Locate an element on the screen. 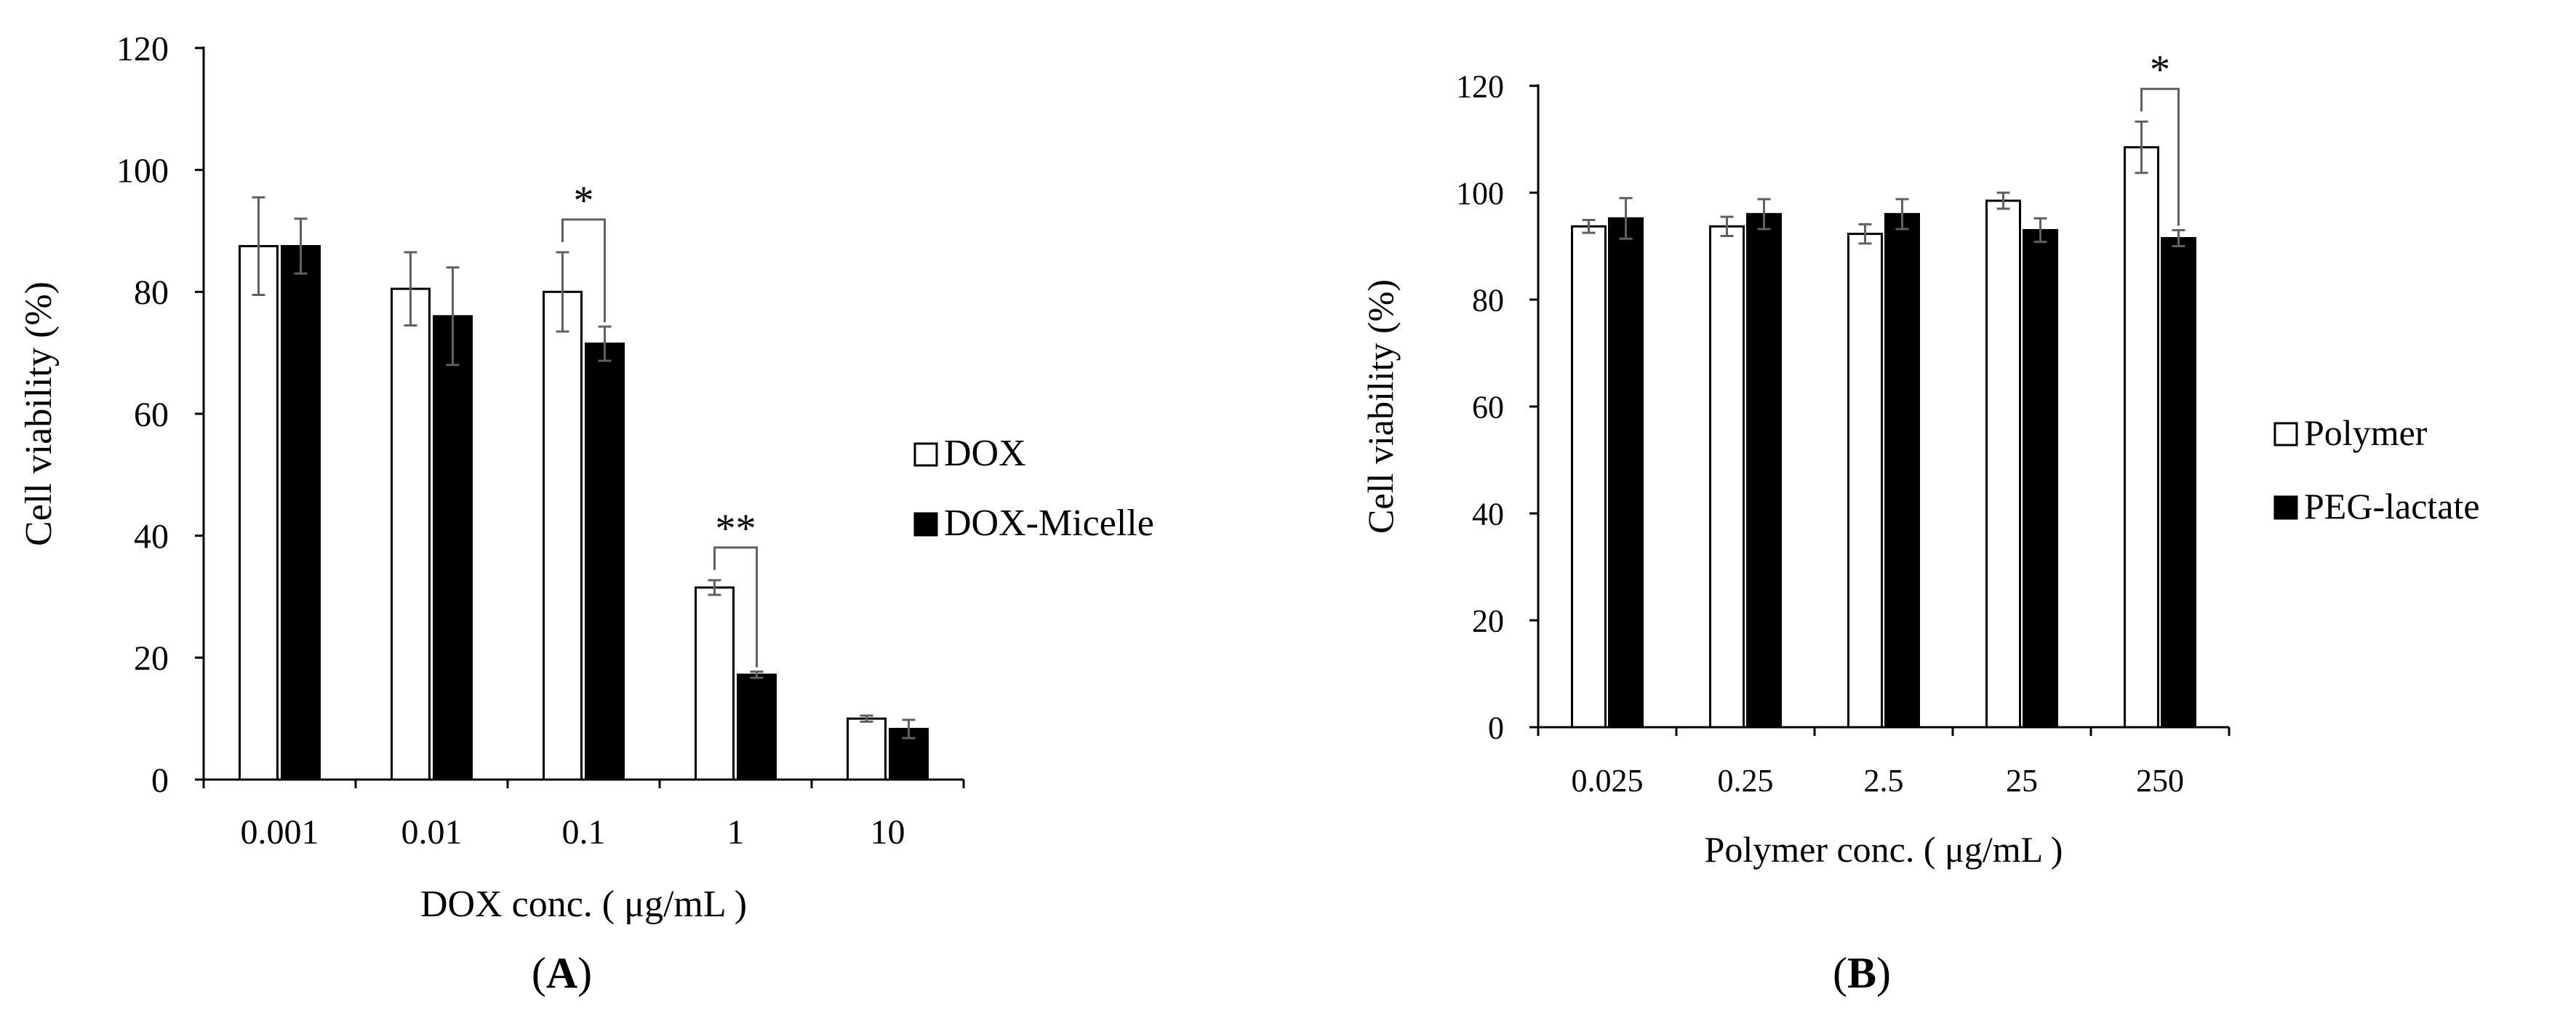  legend-label: DOX is located at coordinates (985, 453).